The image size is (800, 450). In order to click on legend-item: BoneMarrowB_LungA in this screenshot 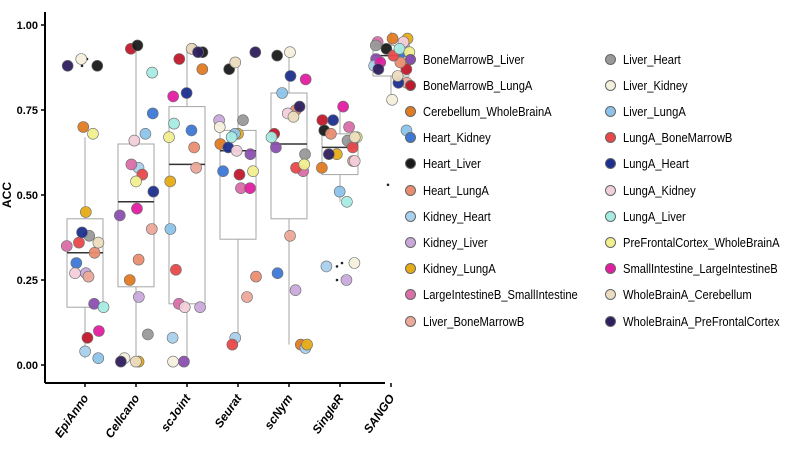, I will do `click(477, 85)`.